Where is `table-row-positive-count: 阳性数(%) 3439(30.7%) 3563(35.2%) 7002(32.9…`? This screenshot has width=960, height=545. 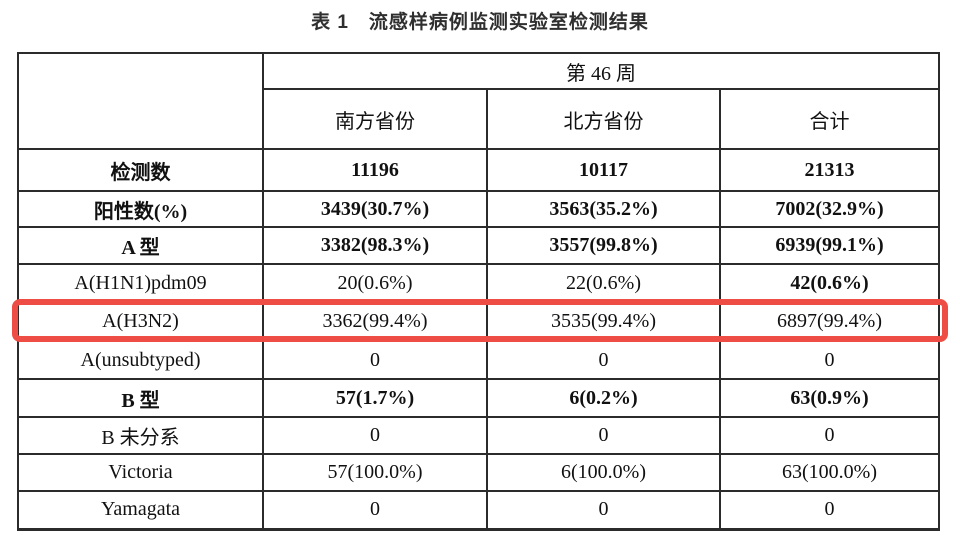 table-row-positive-count: 阳性数(%) 3439(30.7%) 3563(35.2%) 7002(32.9… is located at coordinates (478, 209).